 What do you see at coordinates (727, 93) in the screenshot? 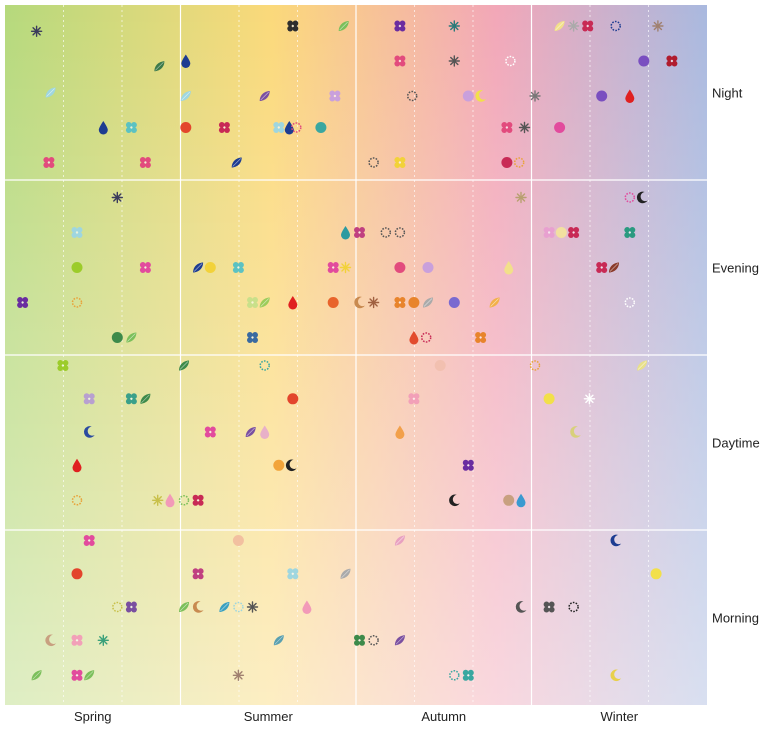
I see `y-tick-label: Night` at bounding box center [727, 93].